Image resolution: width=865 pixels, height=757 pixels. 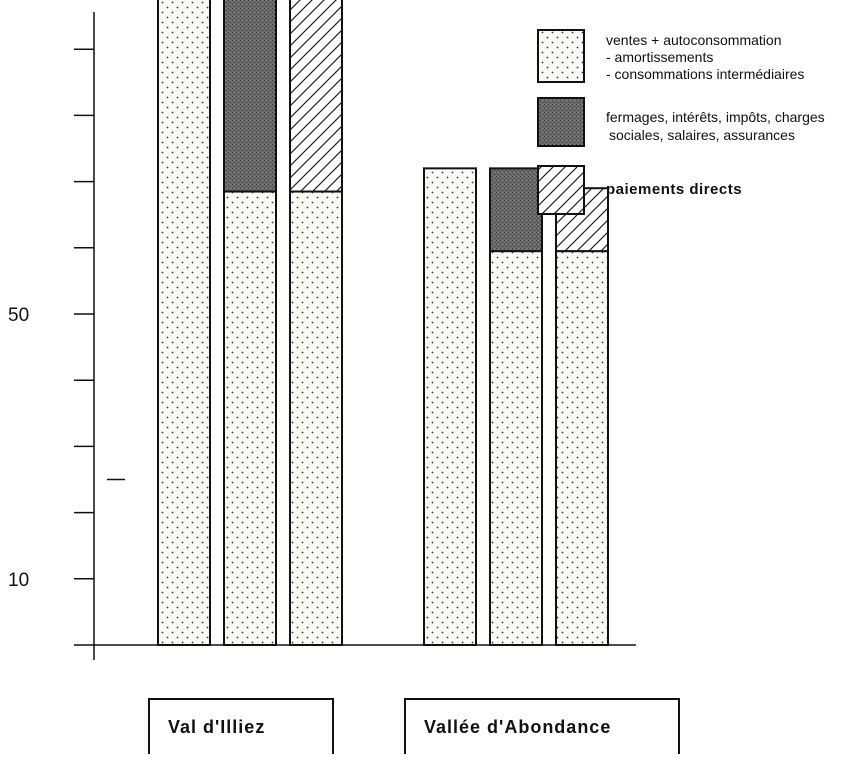 I want to click on legend-label-paiements-0: paiements directs, so click(x=674, y=189).